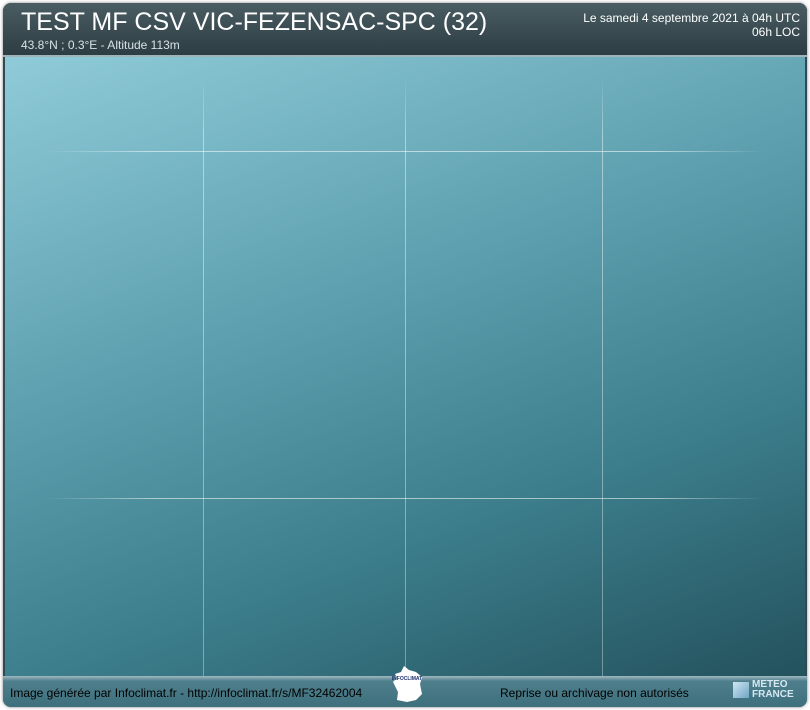 The image size is (810, 710). I want to click on station-title: TEST MF CSV VIC-FEZENSAC-SPC (32), so click(254, 22).